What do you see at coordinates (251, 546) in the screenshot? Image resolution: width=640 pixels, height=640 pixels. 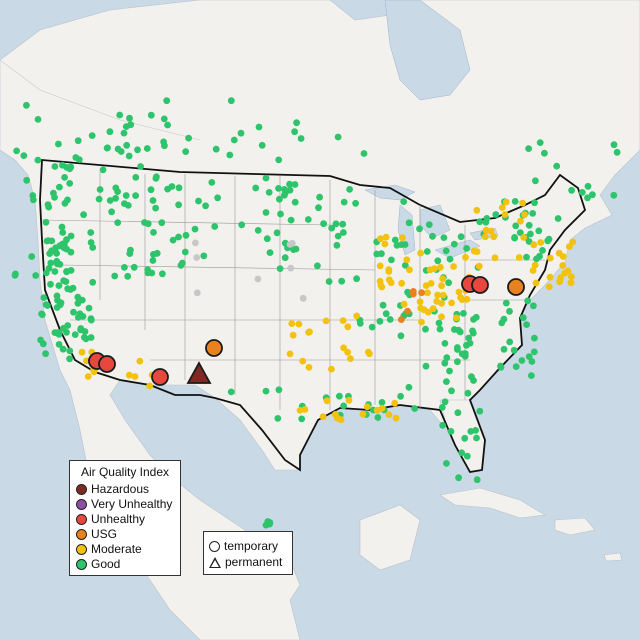 I see `legend-label: temporary` at bounding box center [251, 546].